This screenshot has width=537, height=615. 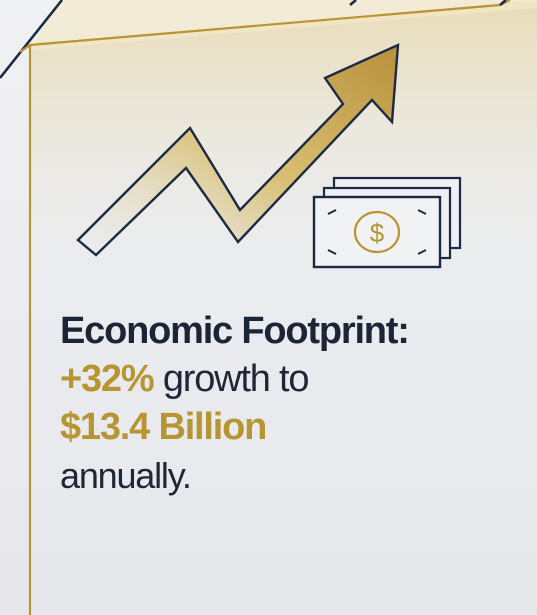 I want to click on growth-line: +32% growth to, so click(x=290, y=379).